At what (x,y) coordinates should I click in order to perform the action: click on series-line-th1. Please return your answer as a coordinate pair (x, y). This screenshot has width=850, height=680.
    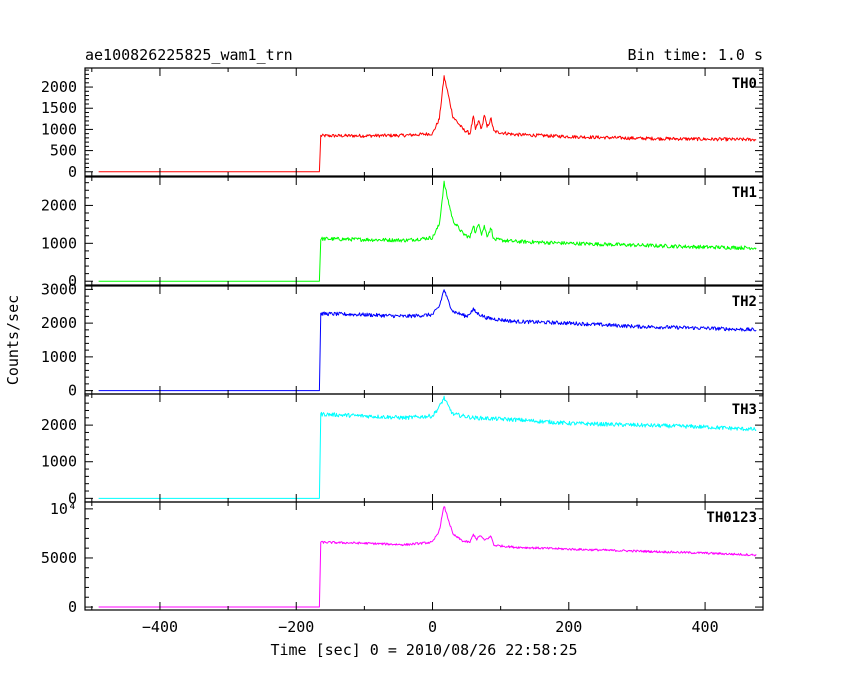
    Looking at the image, I should click on (427, 231).